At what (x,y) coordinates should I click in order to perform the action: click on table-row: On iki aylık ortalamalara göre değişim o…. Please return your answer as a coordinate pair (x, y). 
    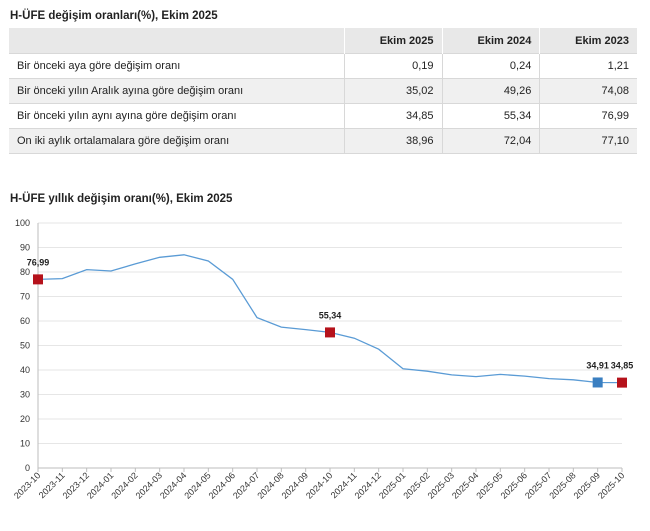
    Looking at the image, I should click on (323, 141).